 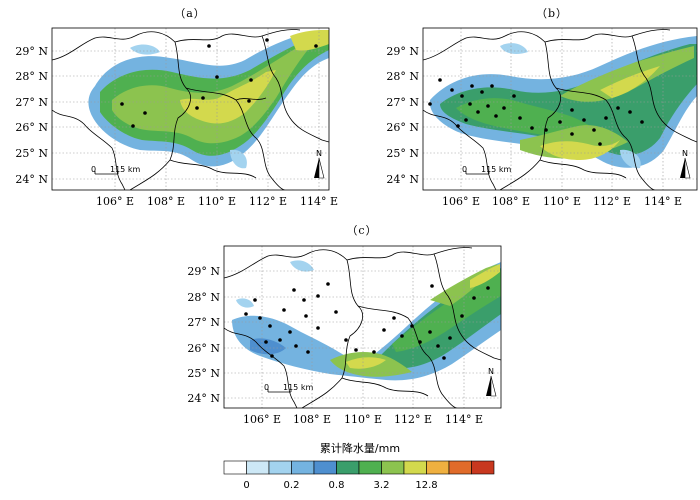 I want to click on legend-tick-label: 3.2, so click(x=382, y=485).